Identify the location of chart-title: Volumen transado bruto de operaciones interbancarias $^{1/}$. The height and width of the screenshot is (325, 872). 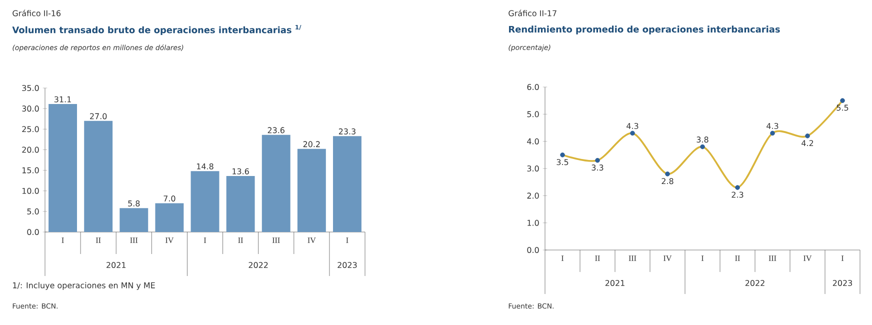
(157, 30).